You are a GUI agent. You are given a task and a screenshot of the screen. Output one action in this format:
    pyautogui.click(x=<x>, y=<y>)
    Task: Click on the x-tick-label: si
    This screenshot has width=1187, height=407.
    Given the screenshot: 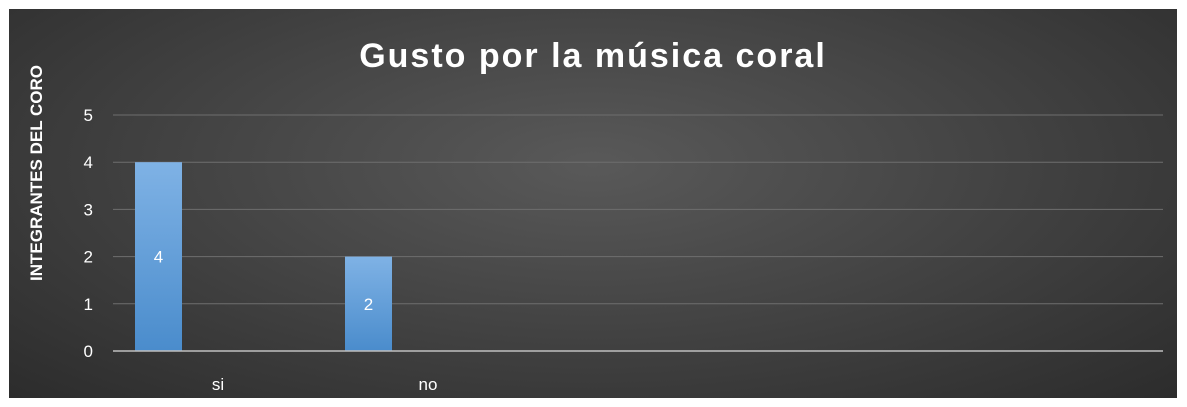 What is the action you would take?
    pyautogui.click(x=218, y=384)
    